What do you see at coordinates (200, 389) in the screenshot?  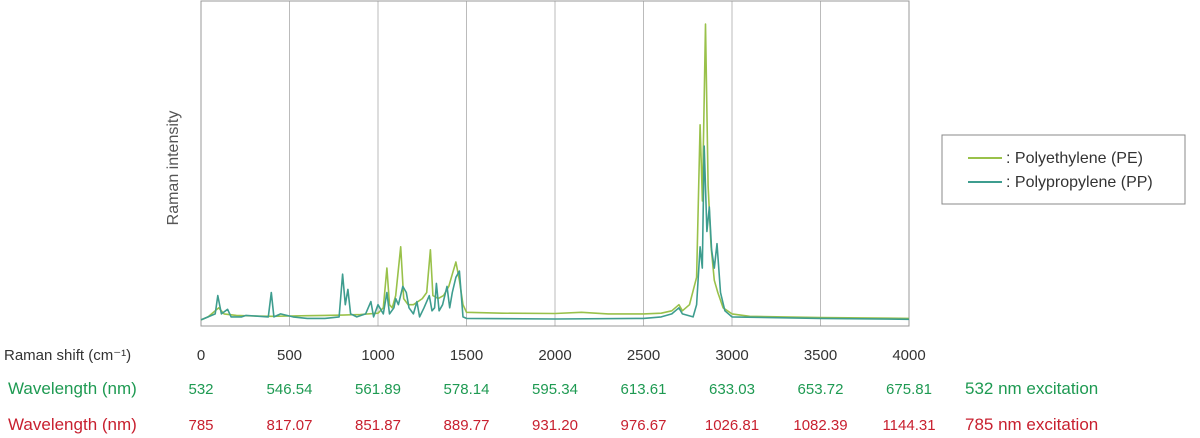 I see `wavelength-value: 532` at bounding box center [200, 389].